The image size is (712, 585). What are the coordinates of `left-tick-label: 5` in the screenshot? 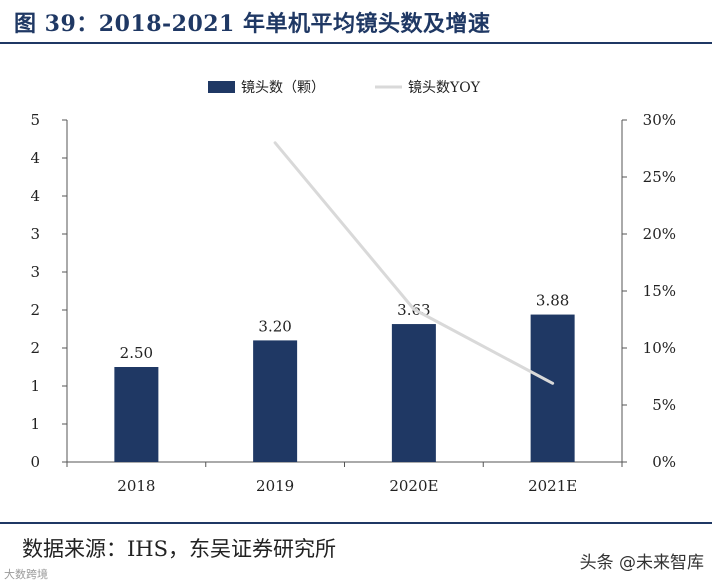 It's located at (35, 120).